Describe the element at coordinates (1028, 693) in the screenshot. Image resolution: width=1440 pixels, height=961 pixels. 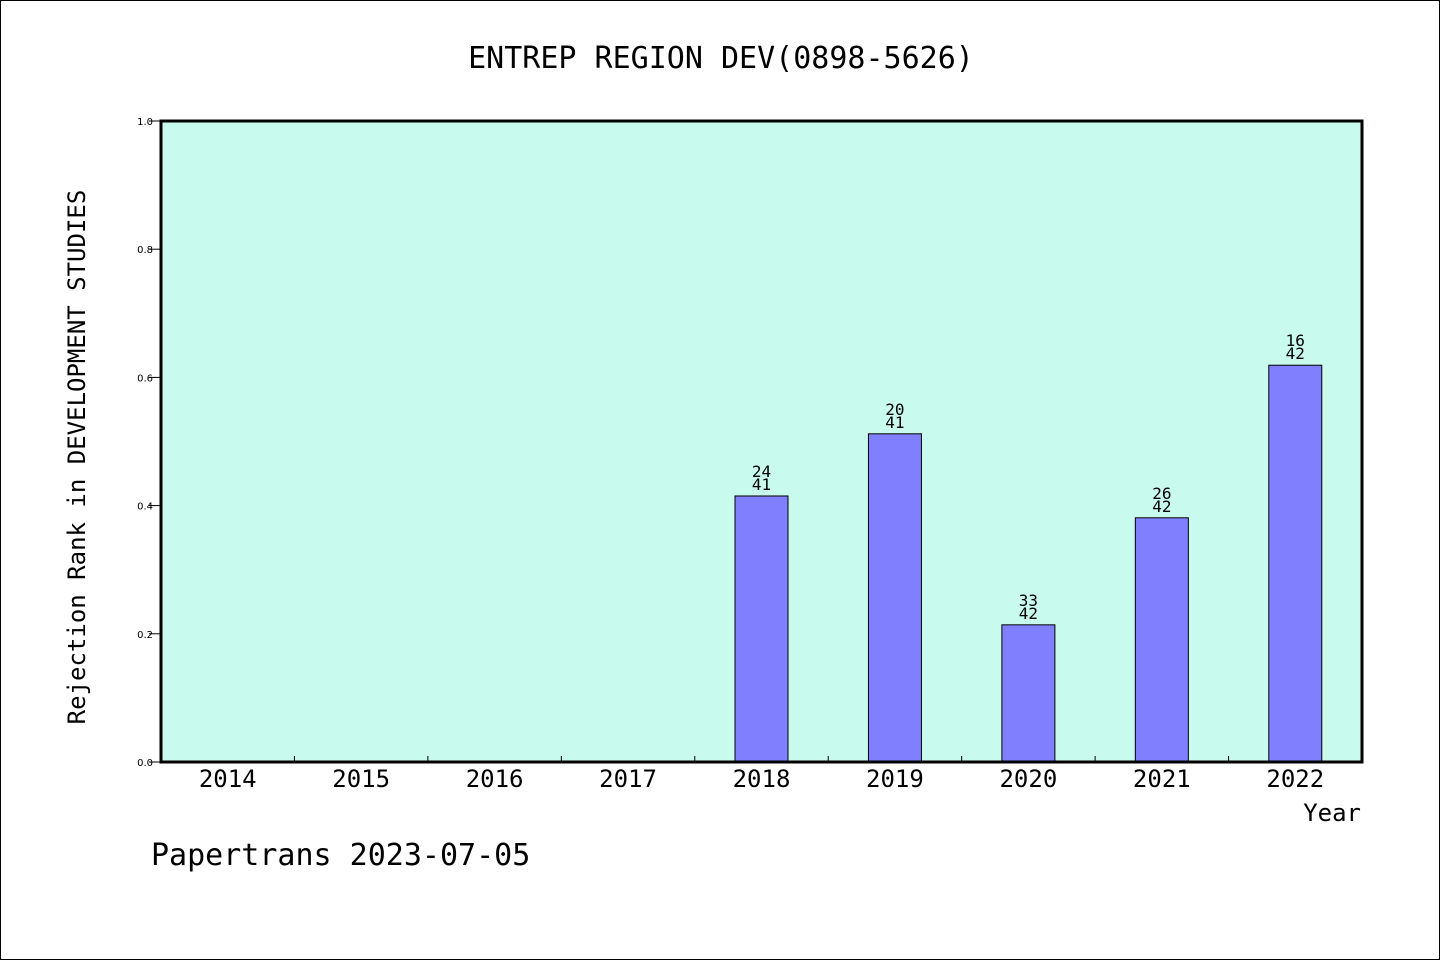
I see `bar-2020` at that location.